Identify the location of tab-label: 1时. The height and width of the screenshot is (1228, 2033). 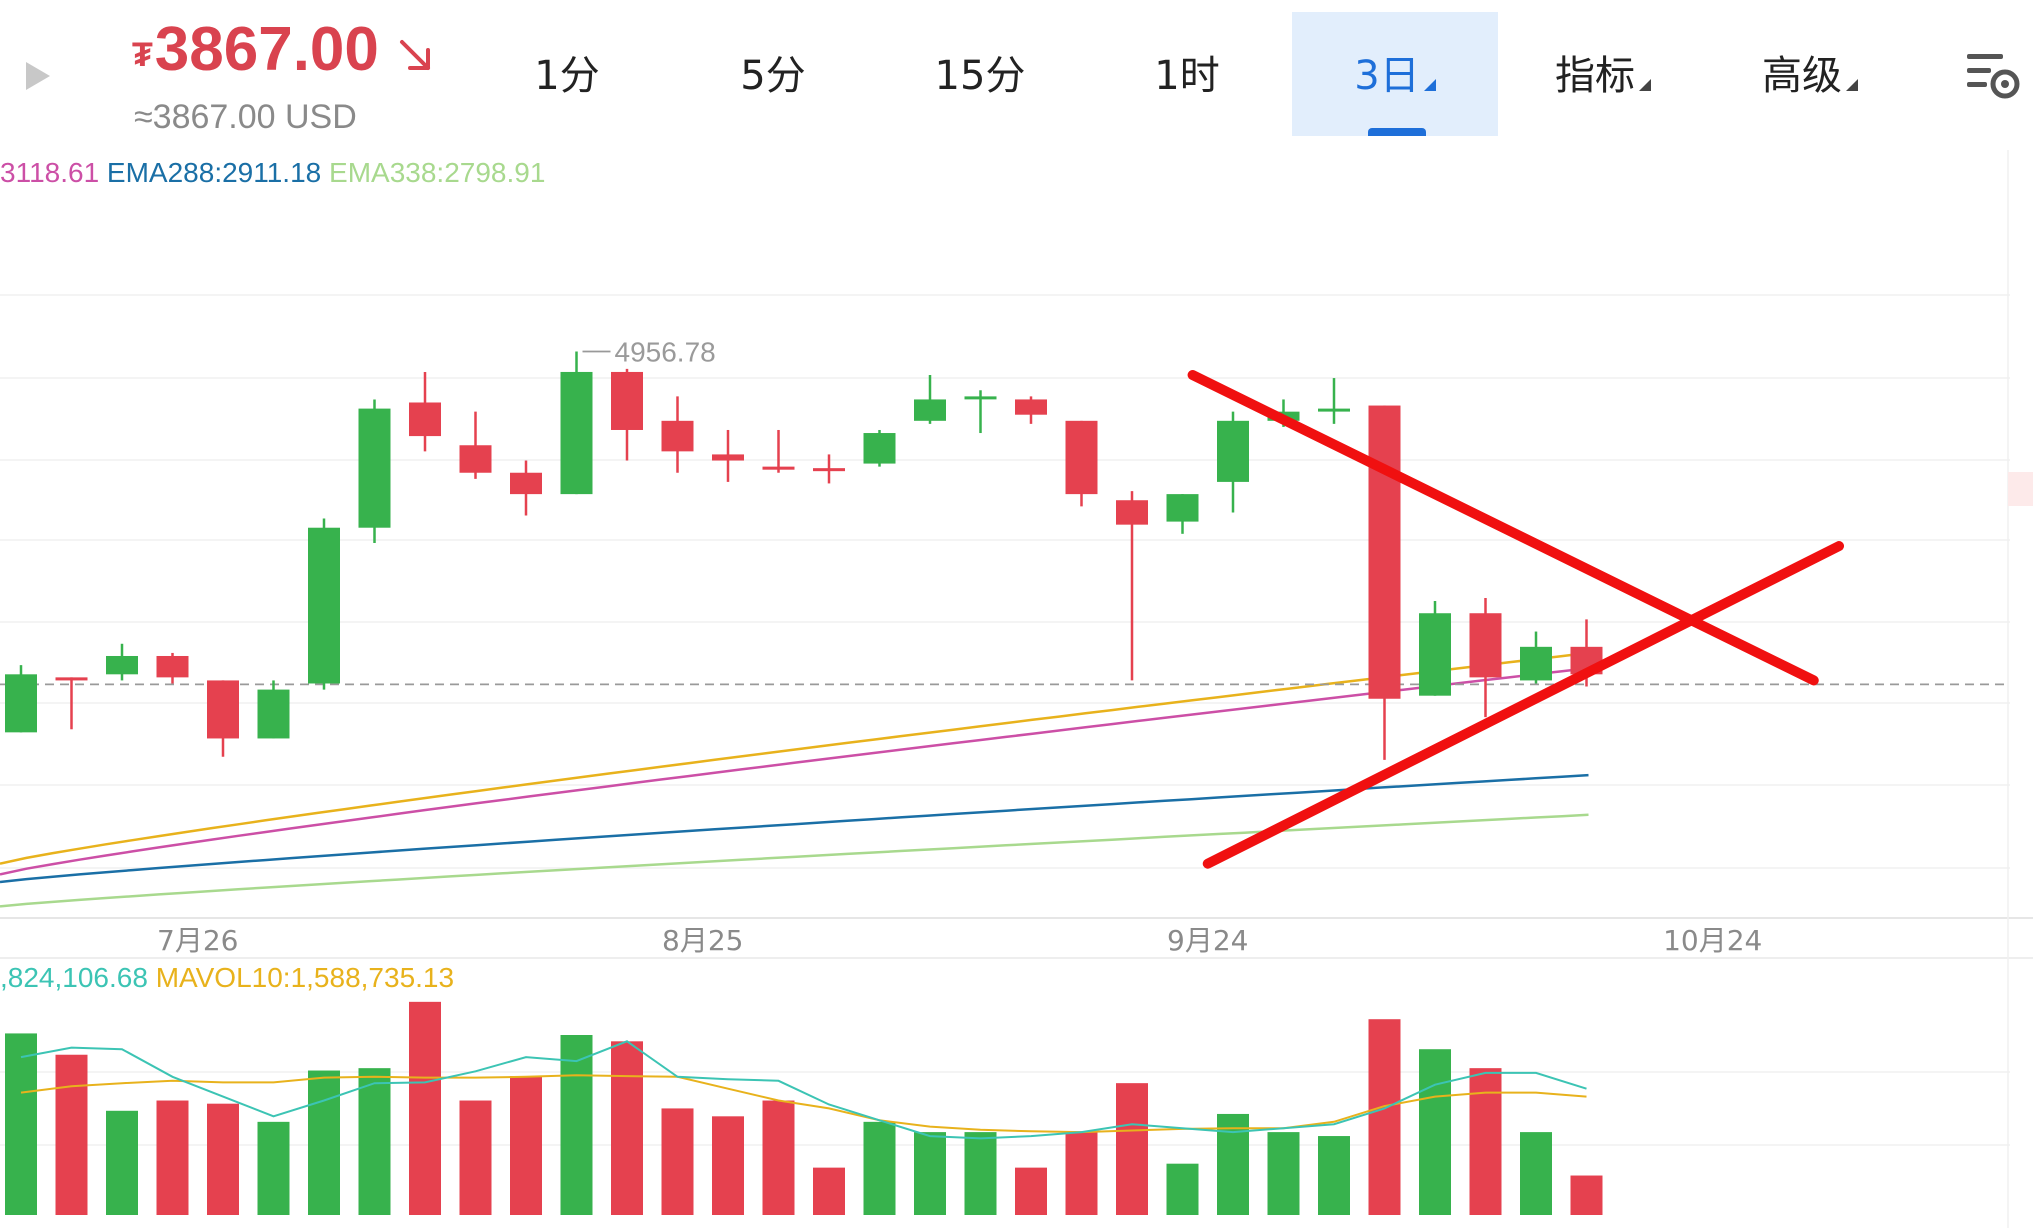
(1187, 76).